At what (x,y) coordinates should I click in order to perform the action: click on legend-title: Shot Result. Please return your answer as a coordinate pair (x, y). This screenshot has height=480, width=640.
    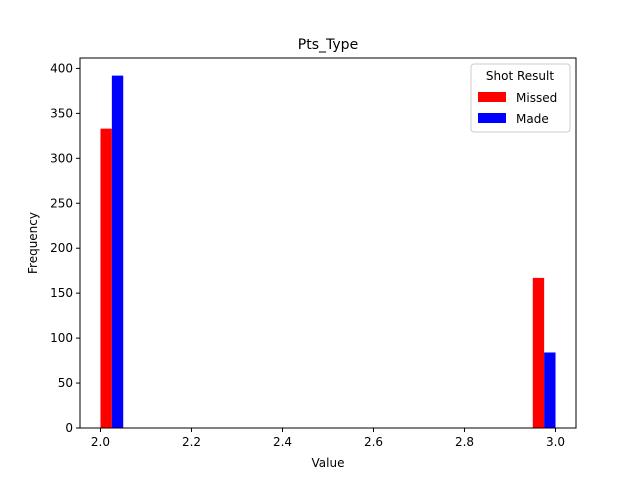
    Looking at the image, I should click on (520, 76).